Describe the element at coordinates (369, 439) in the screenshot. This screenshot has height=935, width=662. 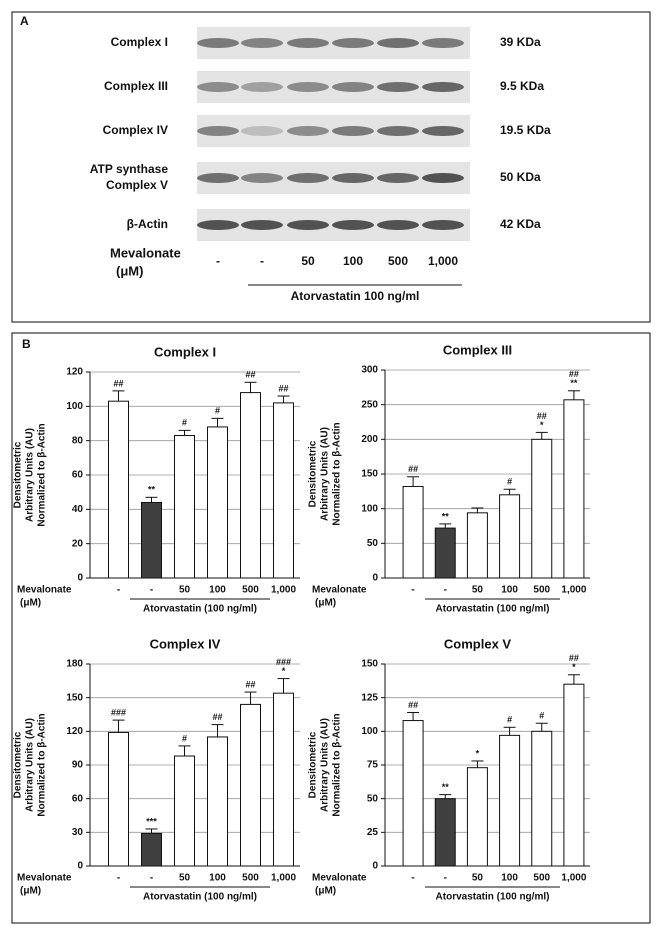
I see `y-tick-label: 200` at that location.